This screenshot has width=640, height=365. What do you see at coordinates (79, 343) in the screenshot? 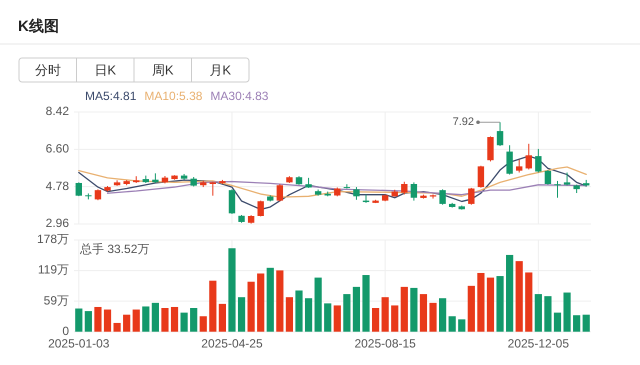
I see `x-tick-label: 2025-01-03` at bounding box center [79, 343].